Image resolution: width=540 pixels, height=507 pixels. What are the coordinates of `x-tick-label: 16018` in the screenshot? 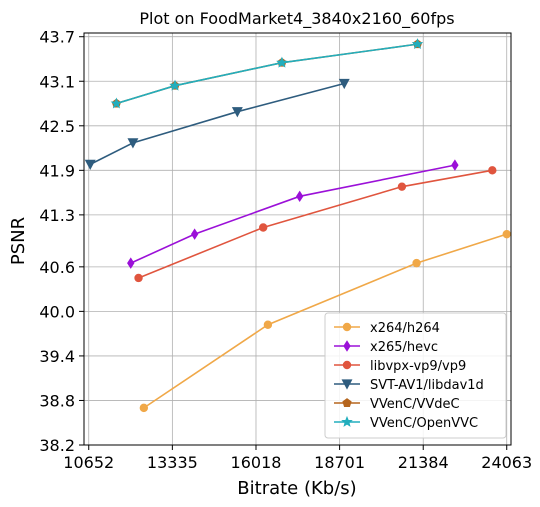 It's located at (256, 462).